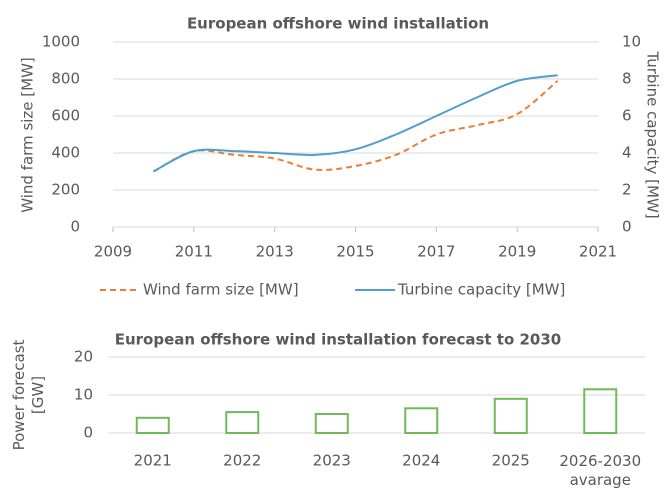 The image size is (666, 489). I want to click on y-tick-label: 1000, so click(61, 42).